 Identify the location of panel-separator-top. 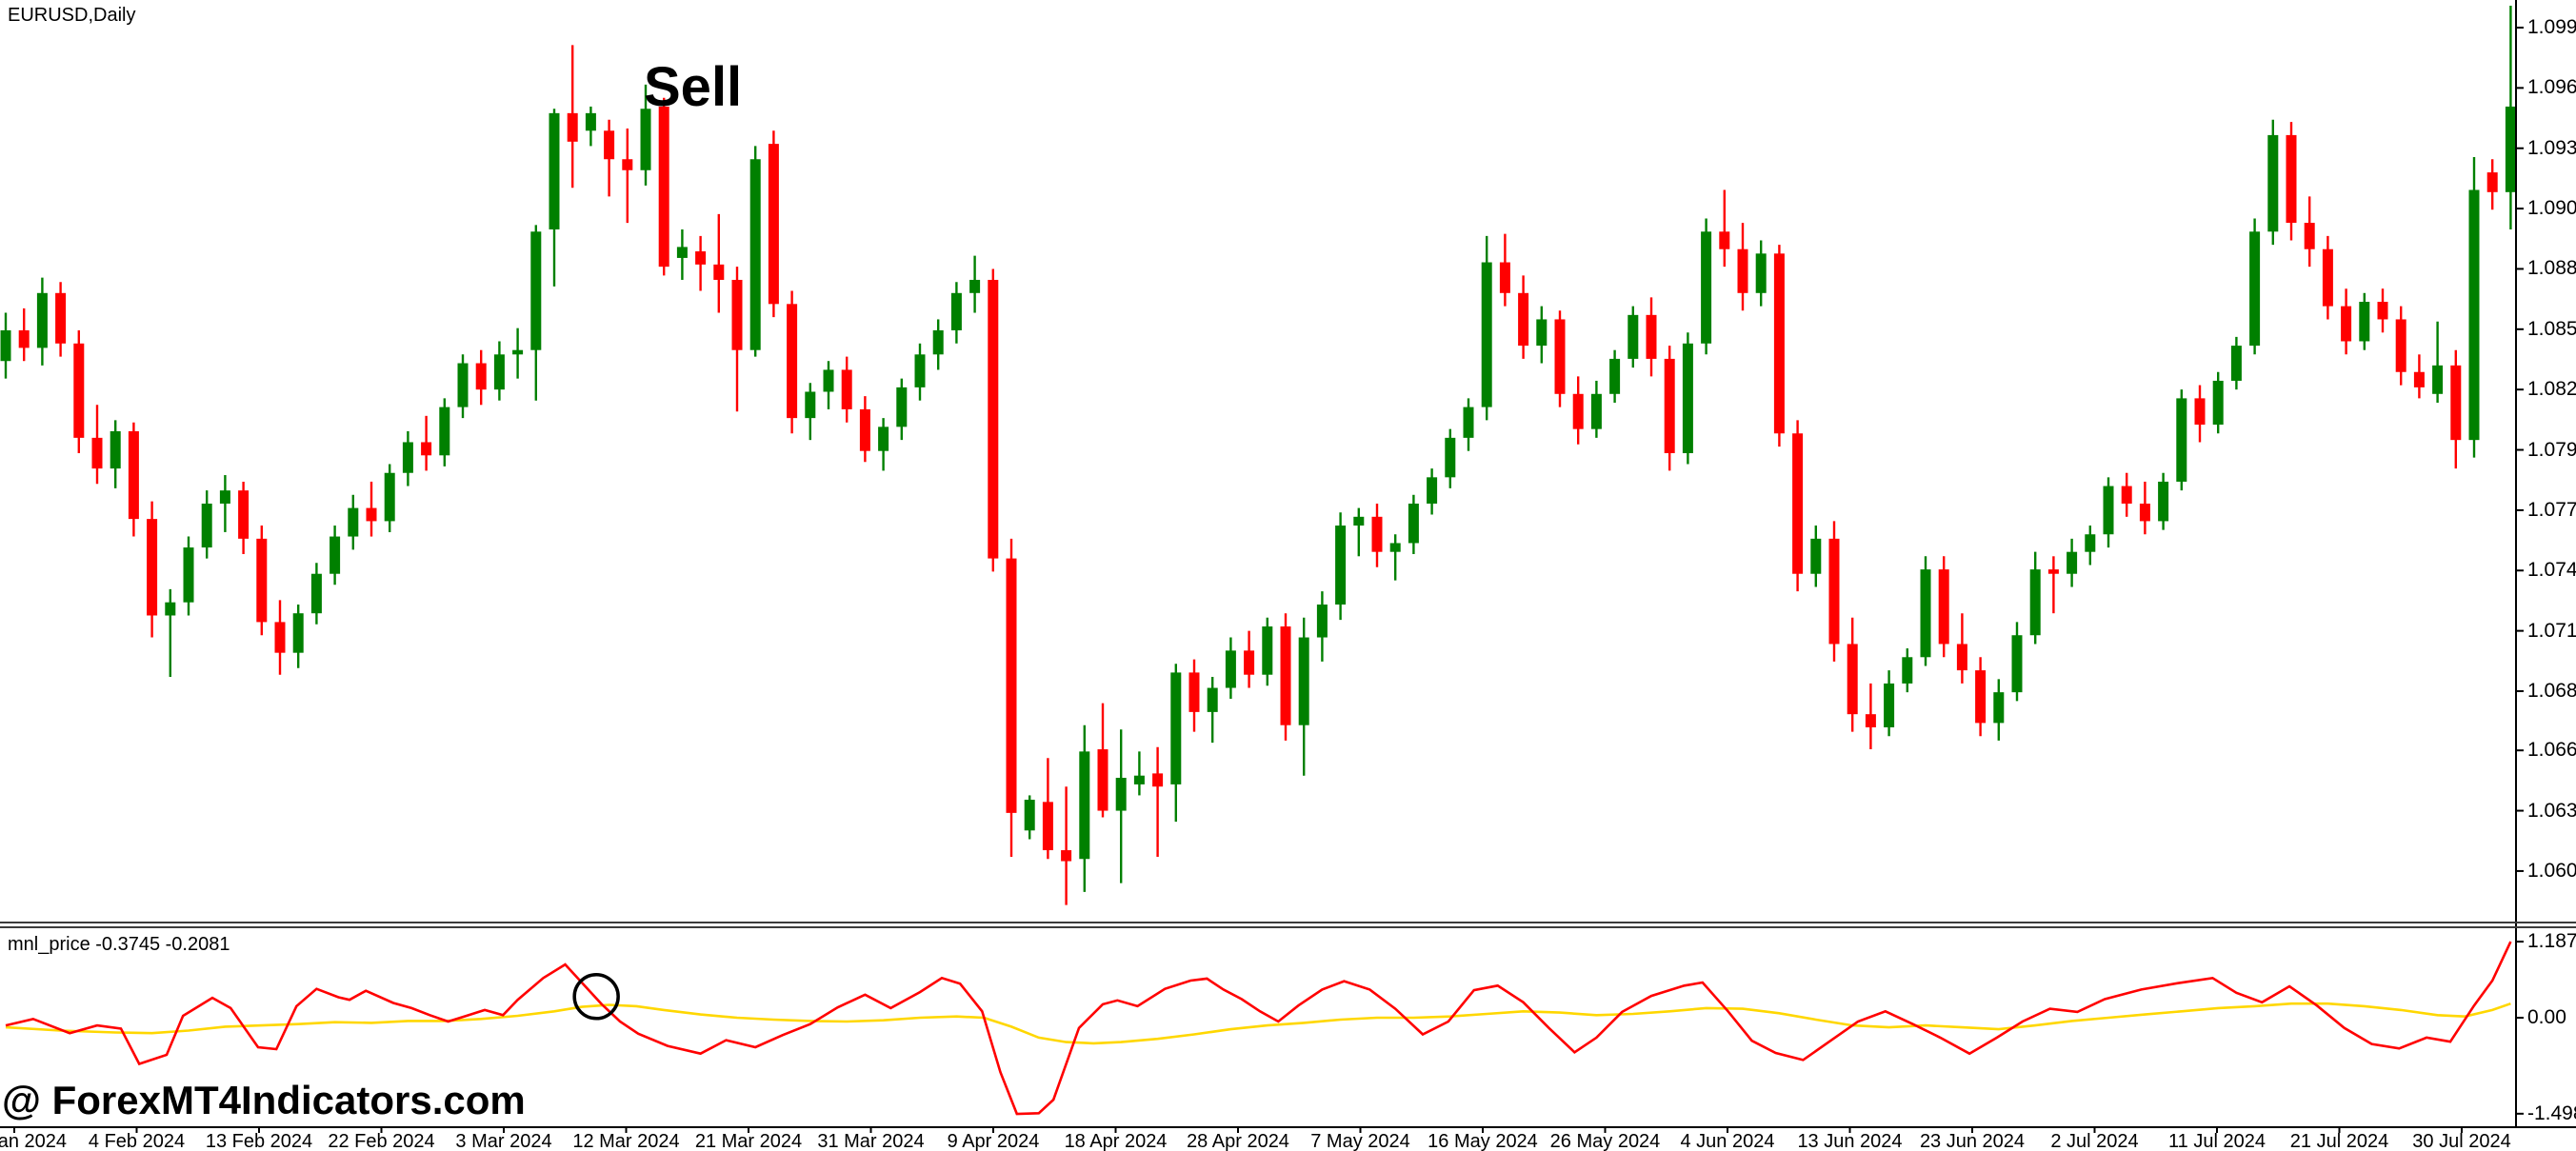
(1288, 922).